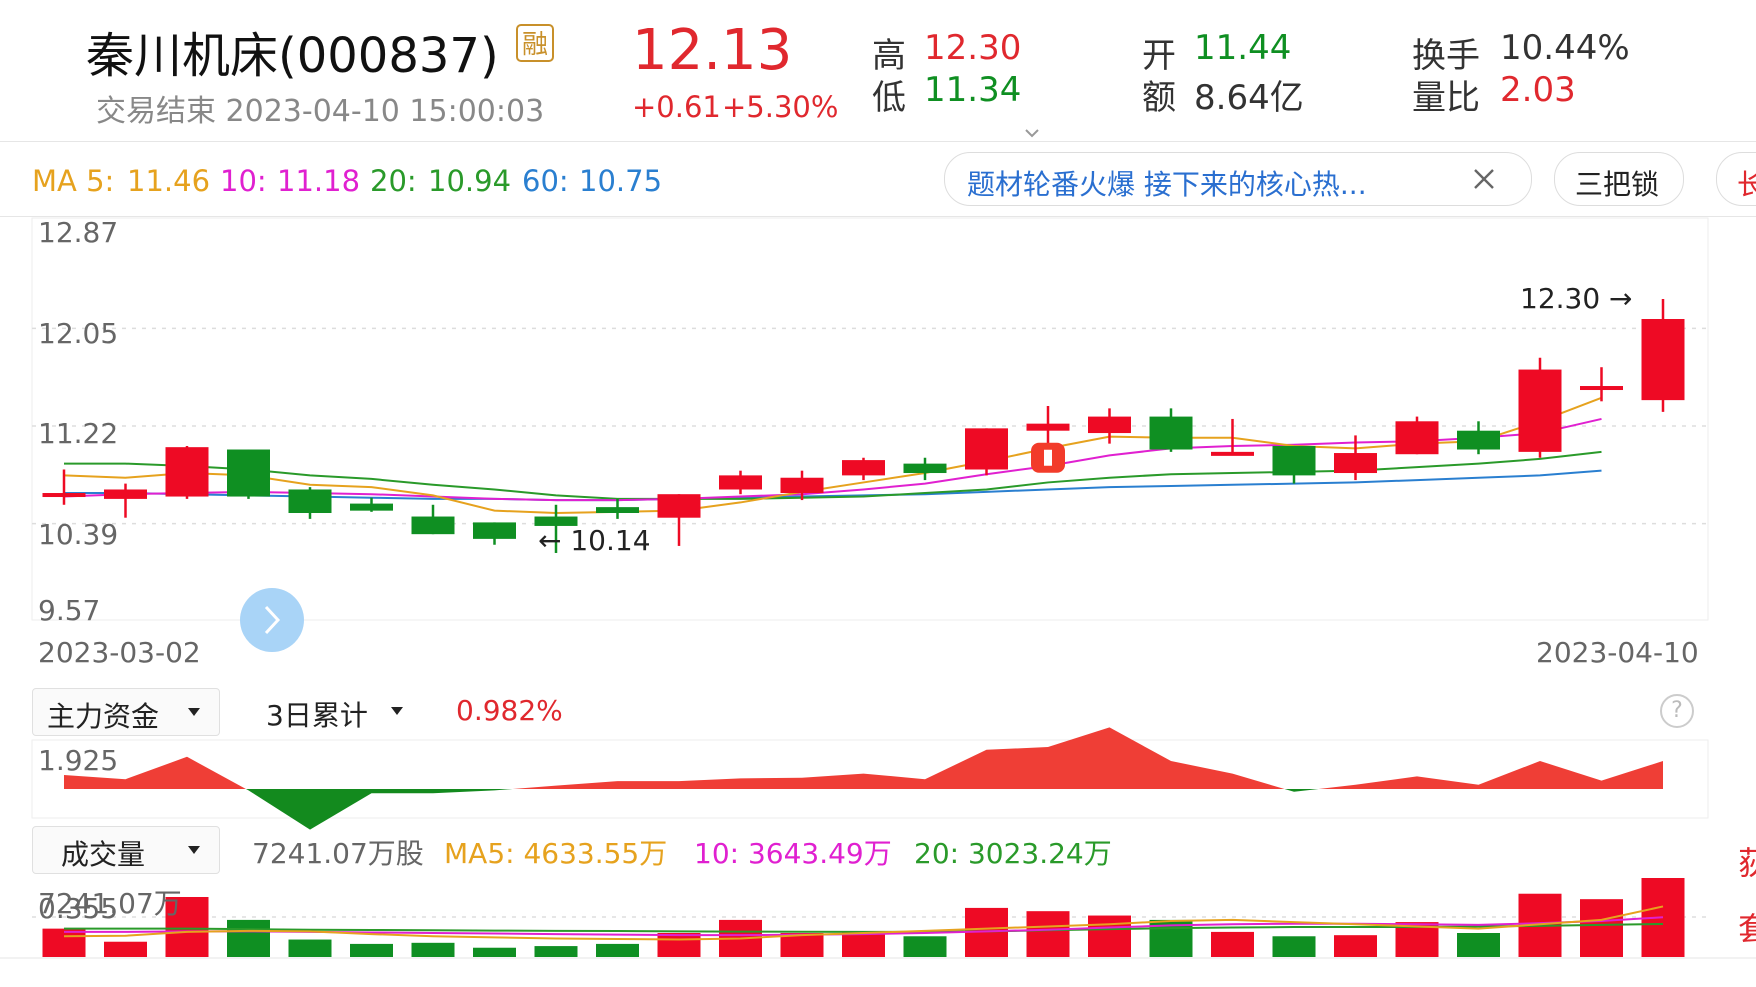 This screenshot has height=987, width=1756. I want to click on y-tick-label: 12.87, so click(78, 232).